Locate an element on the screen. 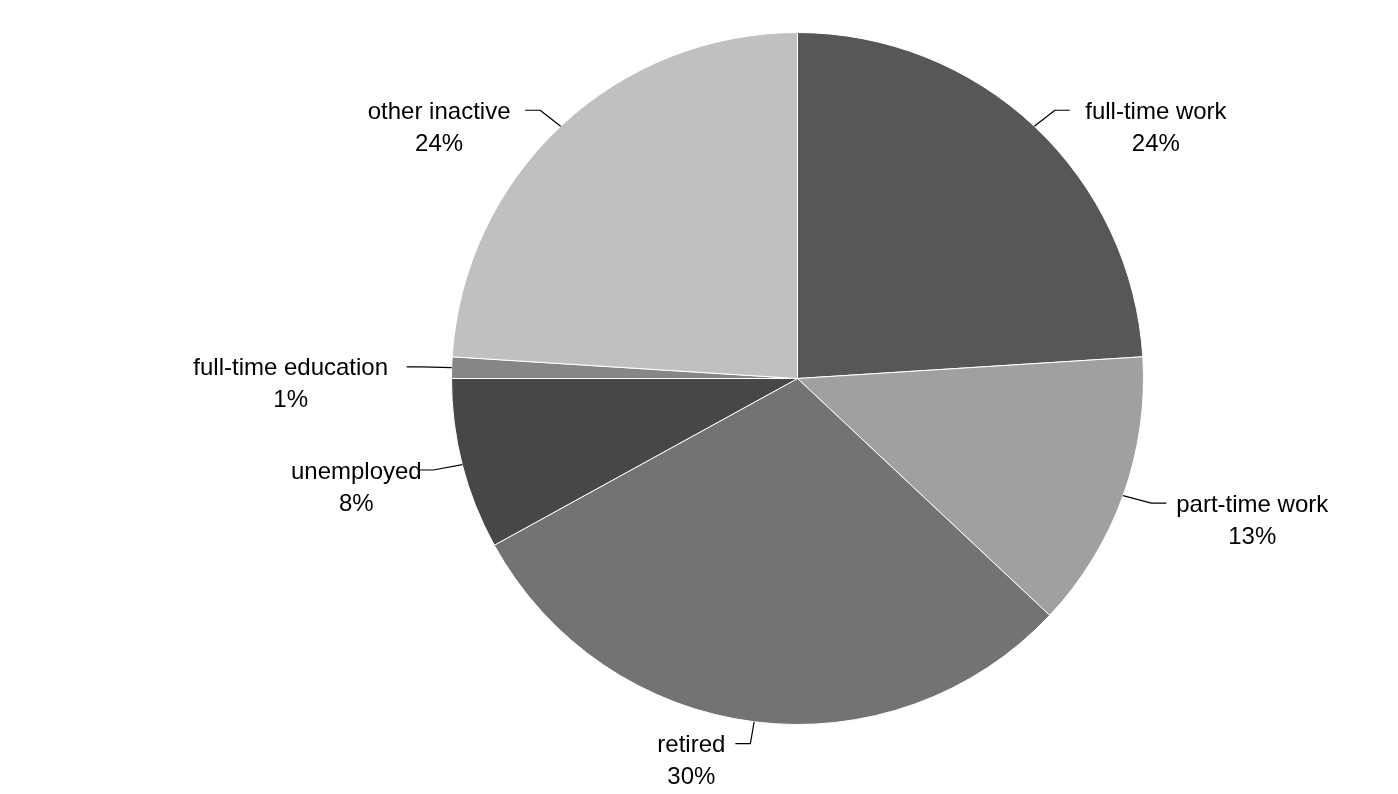 The image size is (1398, 794). slice-label: other inactive is located at coordinates (439, 110).